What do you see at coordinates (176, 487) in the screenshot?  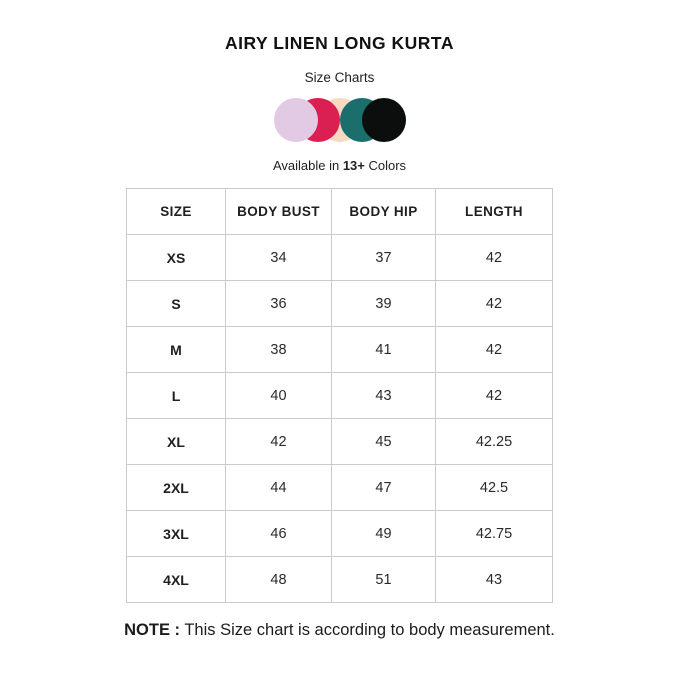 I see `size-label: 2XL` at bounding box center [176, 487].